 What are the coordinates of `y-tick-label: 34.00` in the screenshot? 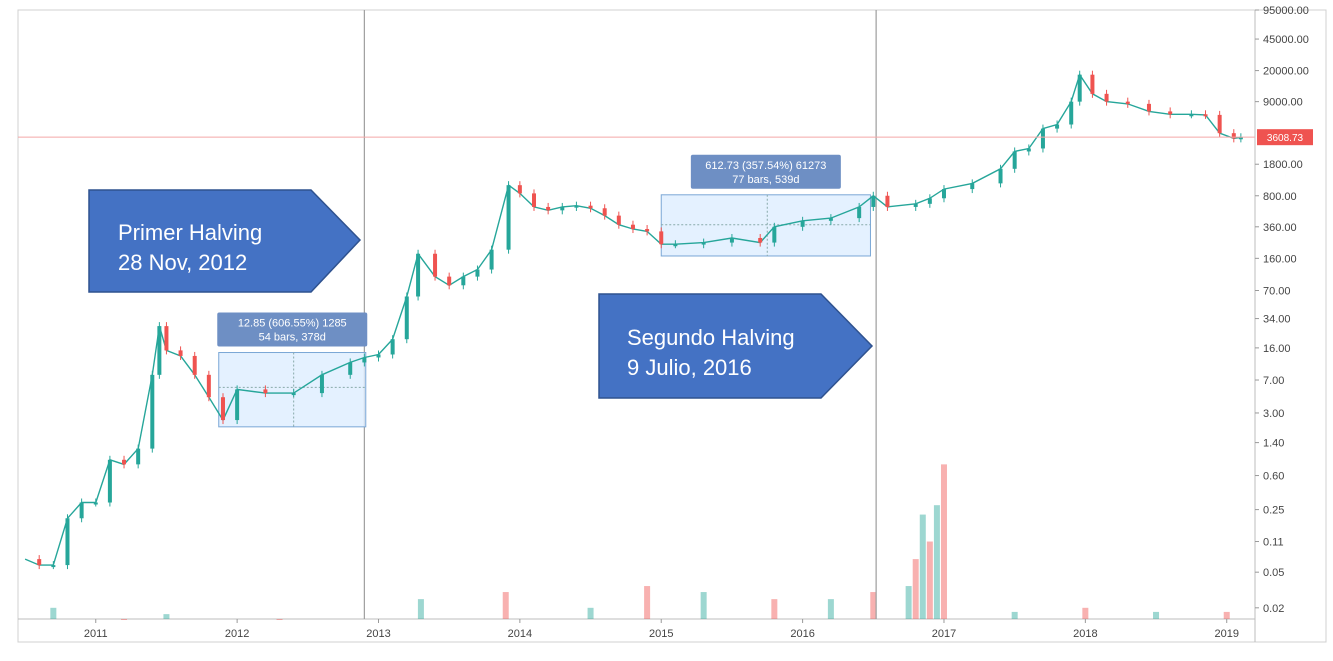 It's located at (1277, 320).